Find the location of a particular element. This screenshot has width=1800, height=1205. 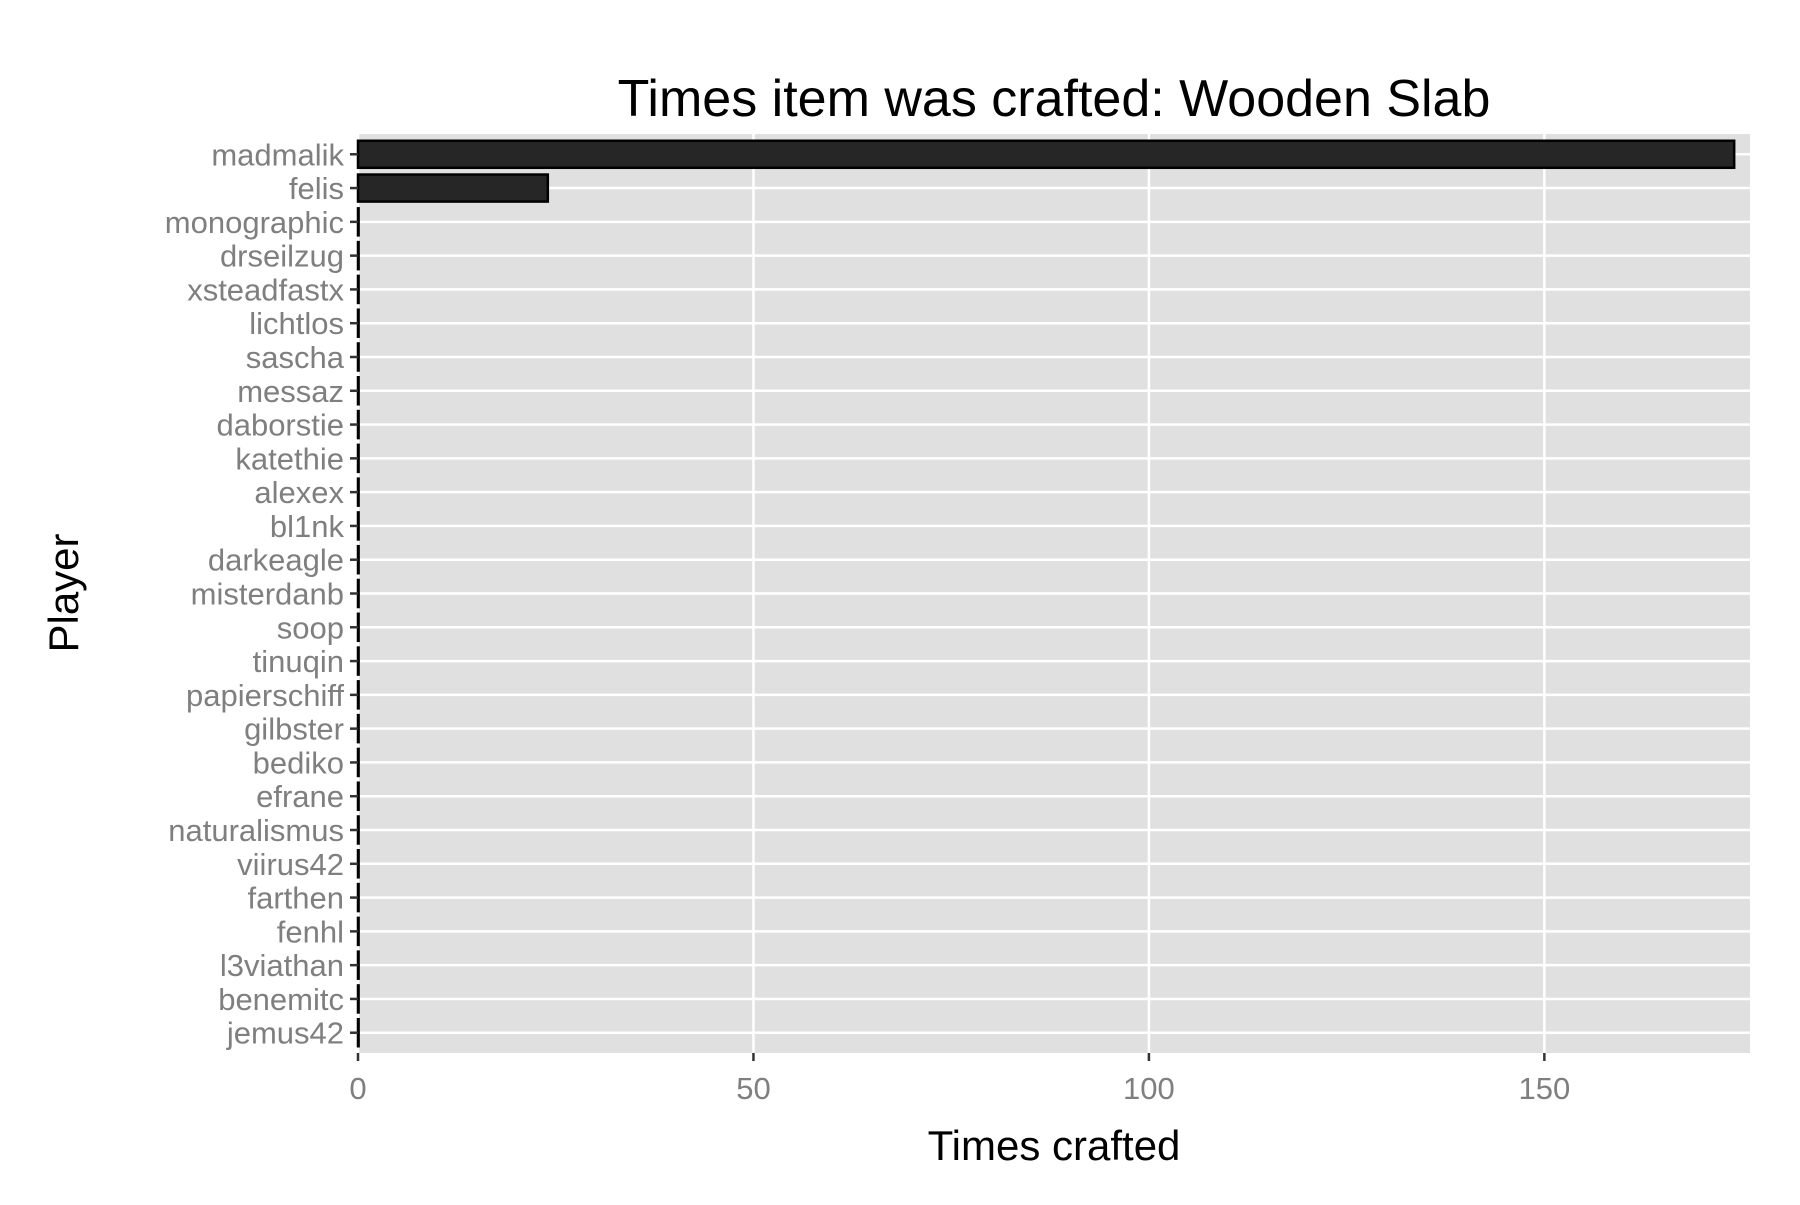

bar-efrane is located at coordinates (358, 796).